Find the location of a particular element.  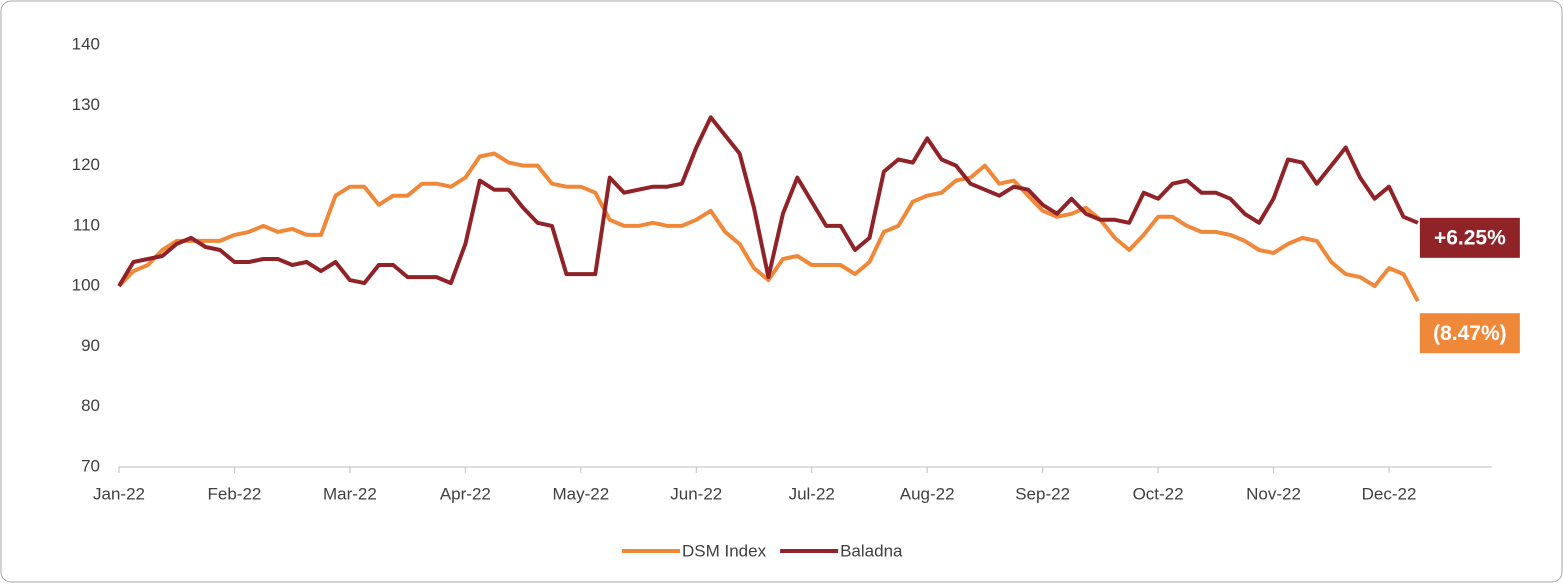

x-tick-label: Oct-22 is located at coordinates (1158, 493).